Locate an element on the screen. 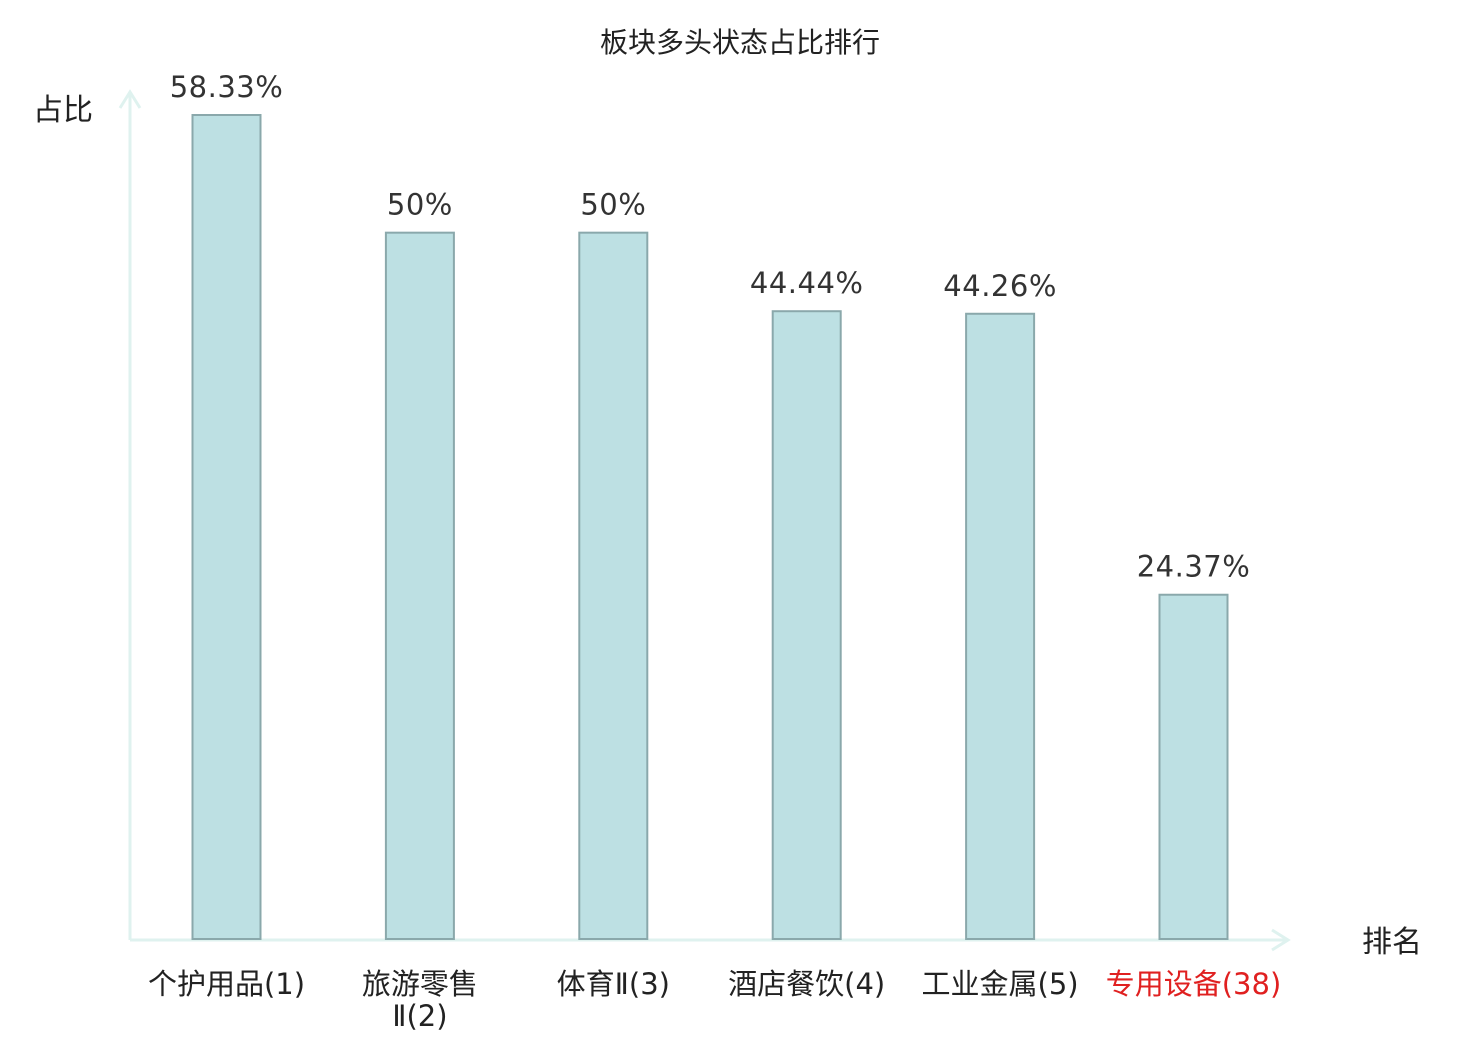 This screenshot has width=1480, height=1040. value-label-1: 58.33% is located at coordinates (227, 87).